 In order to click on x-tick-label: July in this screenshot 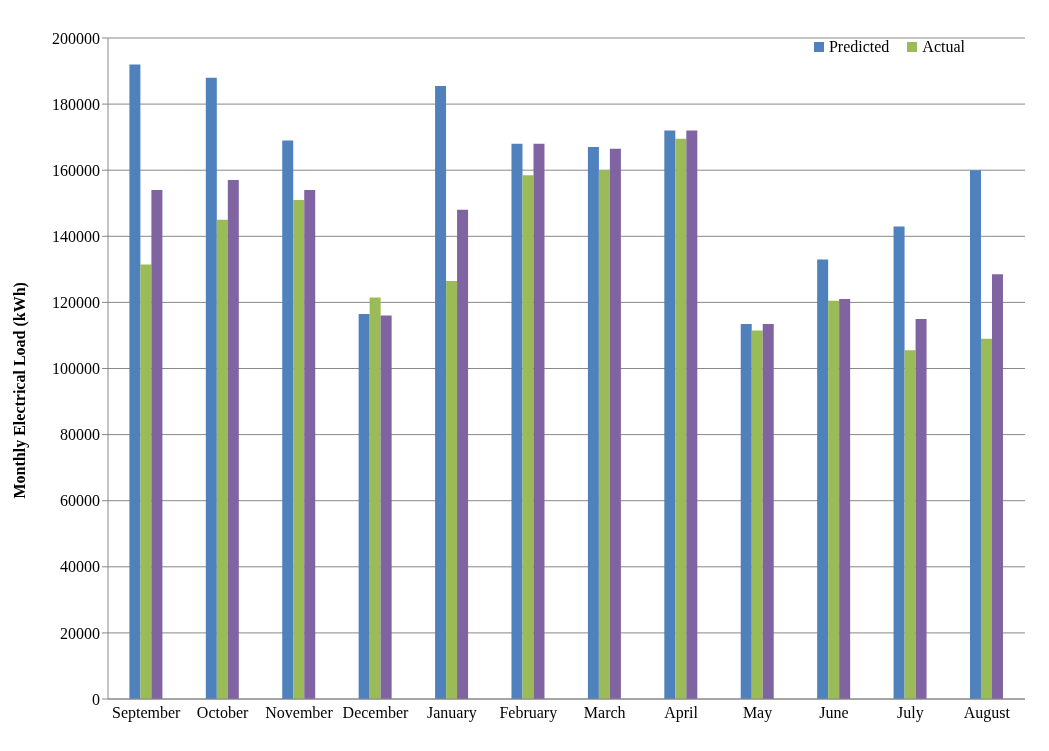, I will do `click(910, 713)`.